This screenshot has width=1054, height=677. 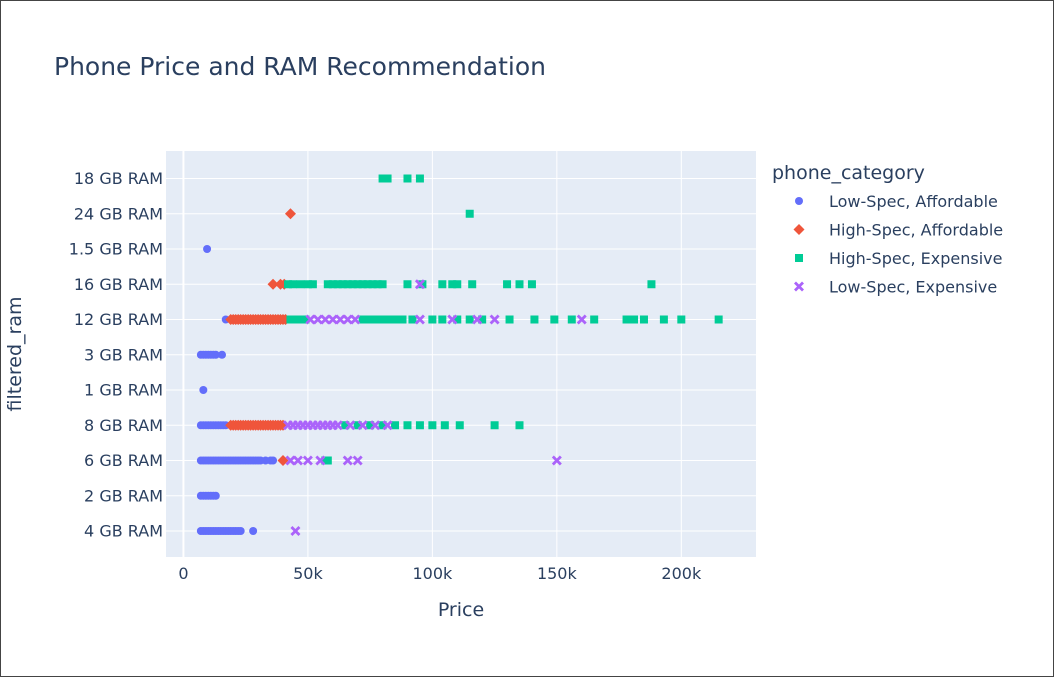 What do you see at coordinates (915, 258) in the screenshot?
I see `legend-item-label: High-Spec, Expensive` at bounding box center [915, 258].